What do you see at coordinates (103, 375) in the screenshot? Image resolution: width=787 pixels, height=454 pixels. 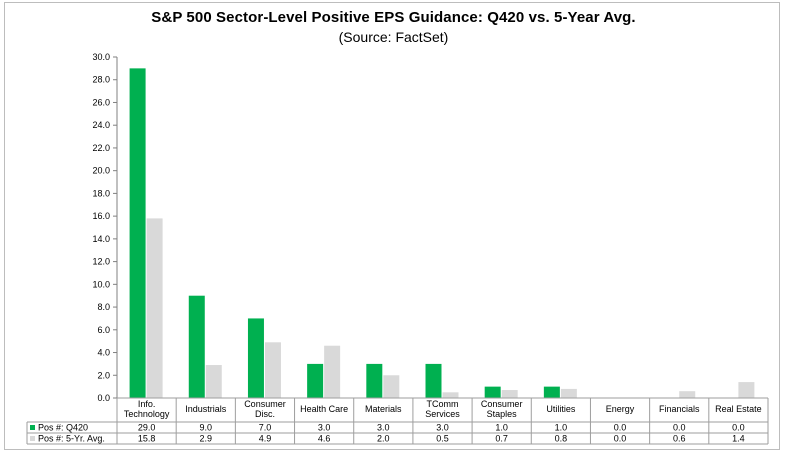 I see `y-tick-label: 2.0` at bounding box center [103, 375].